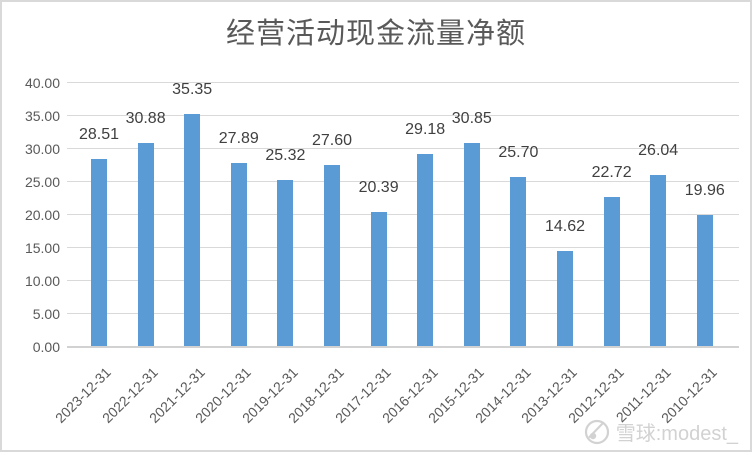  I want to click on bar-data-label: 25.70, so click(518, 153).